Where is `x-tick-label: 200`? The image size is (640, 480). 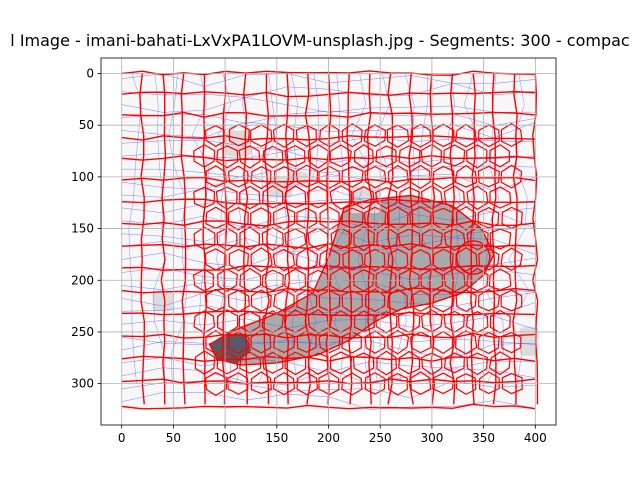 x-tick-label: 200 is located at coordinates (328, 438).